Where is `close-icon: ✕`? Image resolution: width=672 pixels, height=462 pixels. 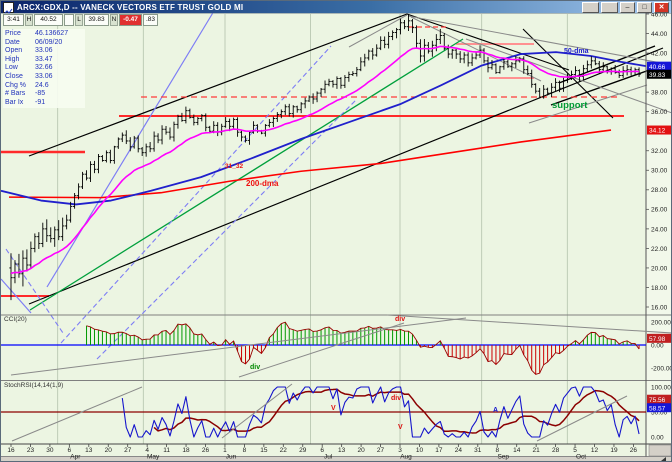 close-icon: ✕ is located at coordinates (661, 7).